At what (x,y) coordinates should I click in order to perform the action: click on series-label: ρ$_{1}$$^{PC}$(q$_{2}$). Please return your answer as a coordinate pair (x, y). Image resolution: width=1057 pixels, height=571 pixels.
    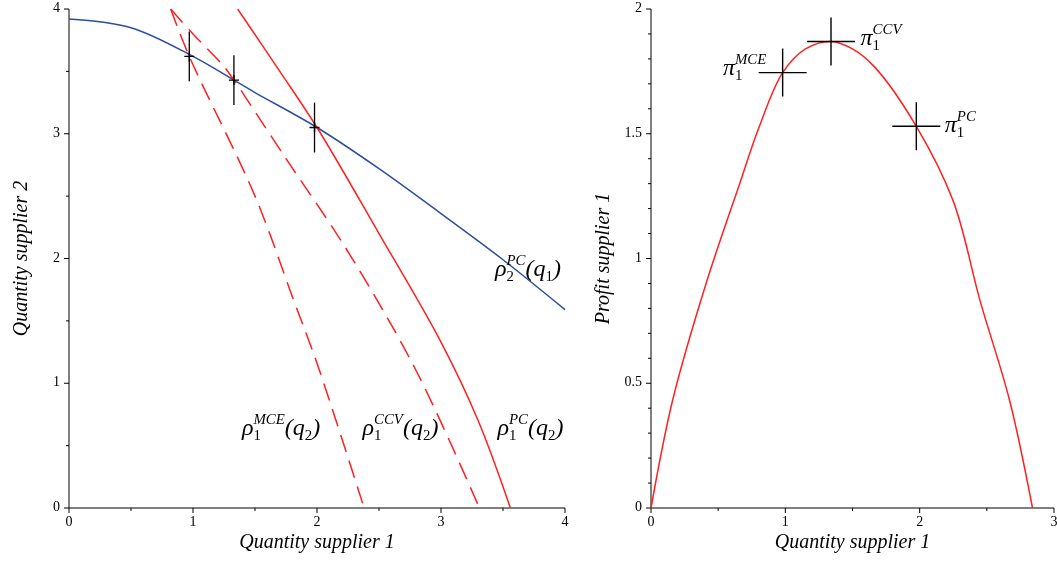
    Looking at the image, I should click on (530, 427).